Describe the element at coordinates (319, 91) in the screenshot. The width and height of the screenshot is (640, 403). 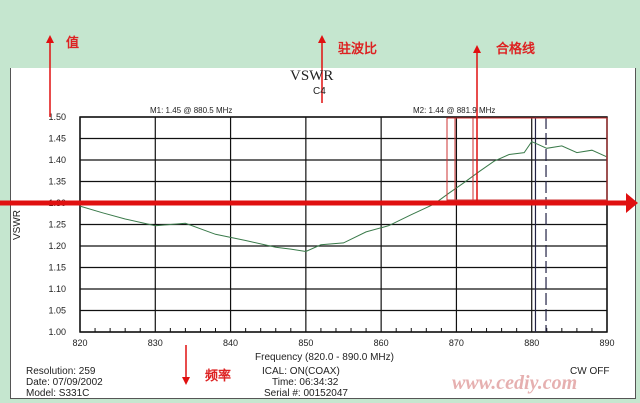
I see `chart-subtitle: C4` at that location.